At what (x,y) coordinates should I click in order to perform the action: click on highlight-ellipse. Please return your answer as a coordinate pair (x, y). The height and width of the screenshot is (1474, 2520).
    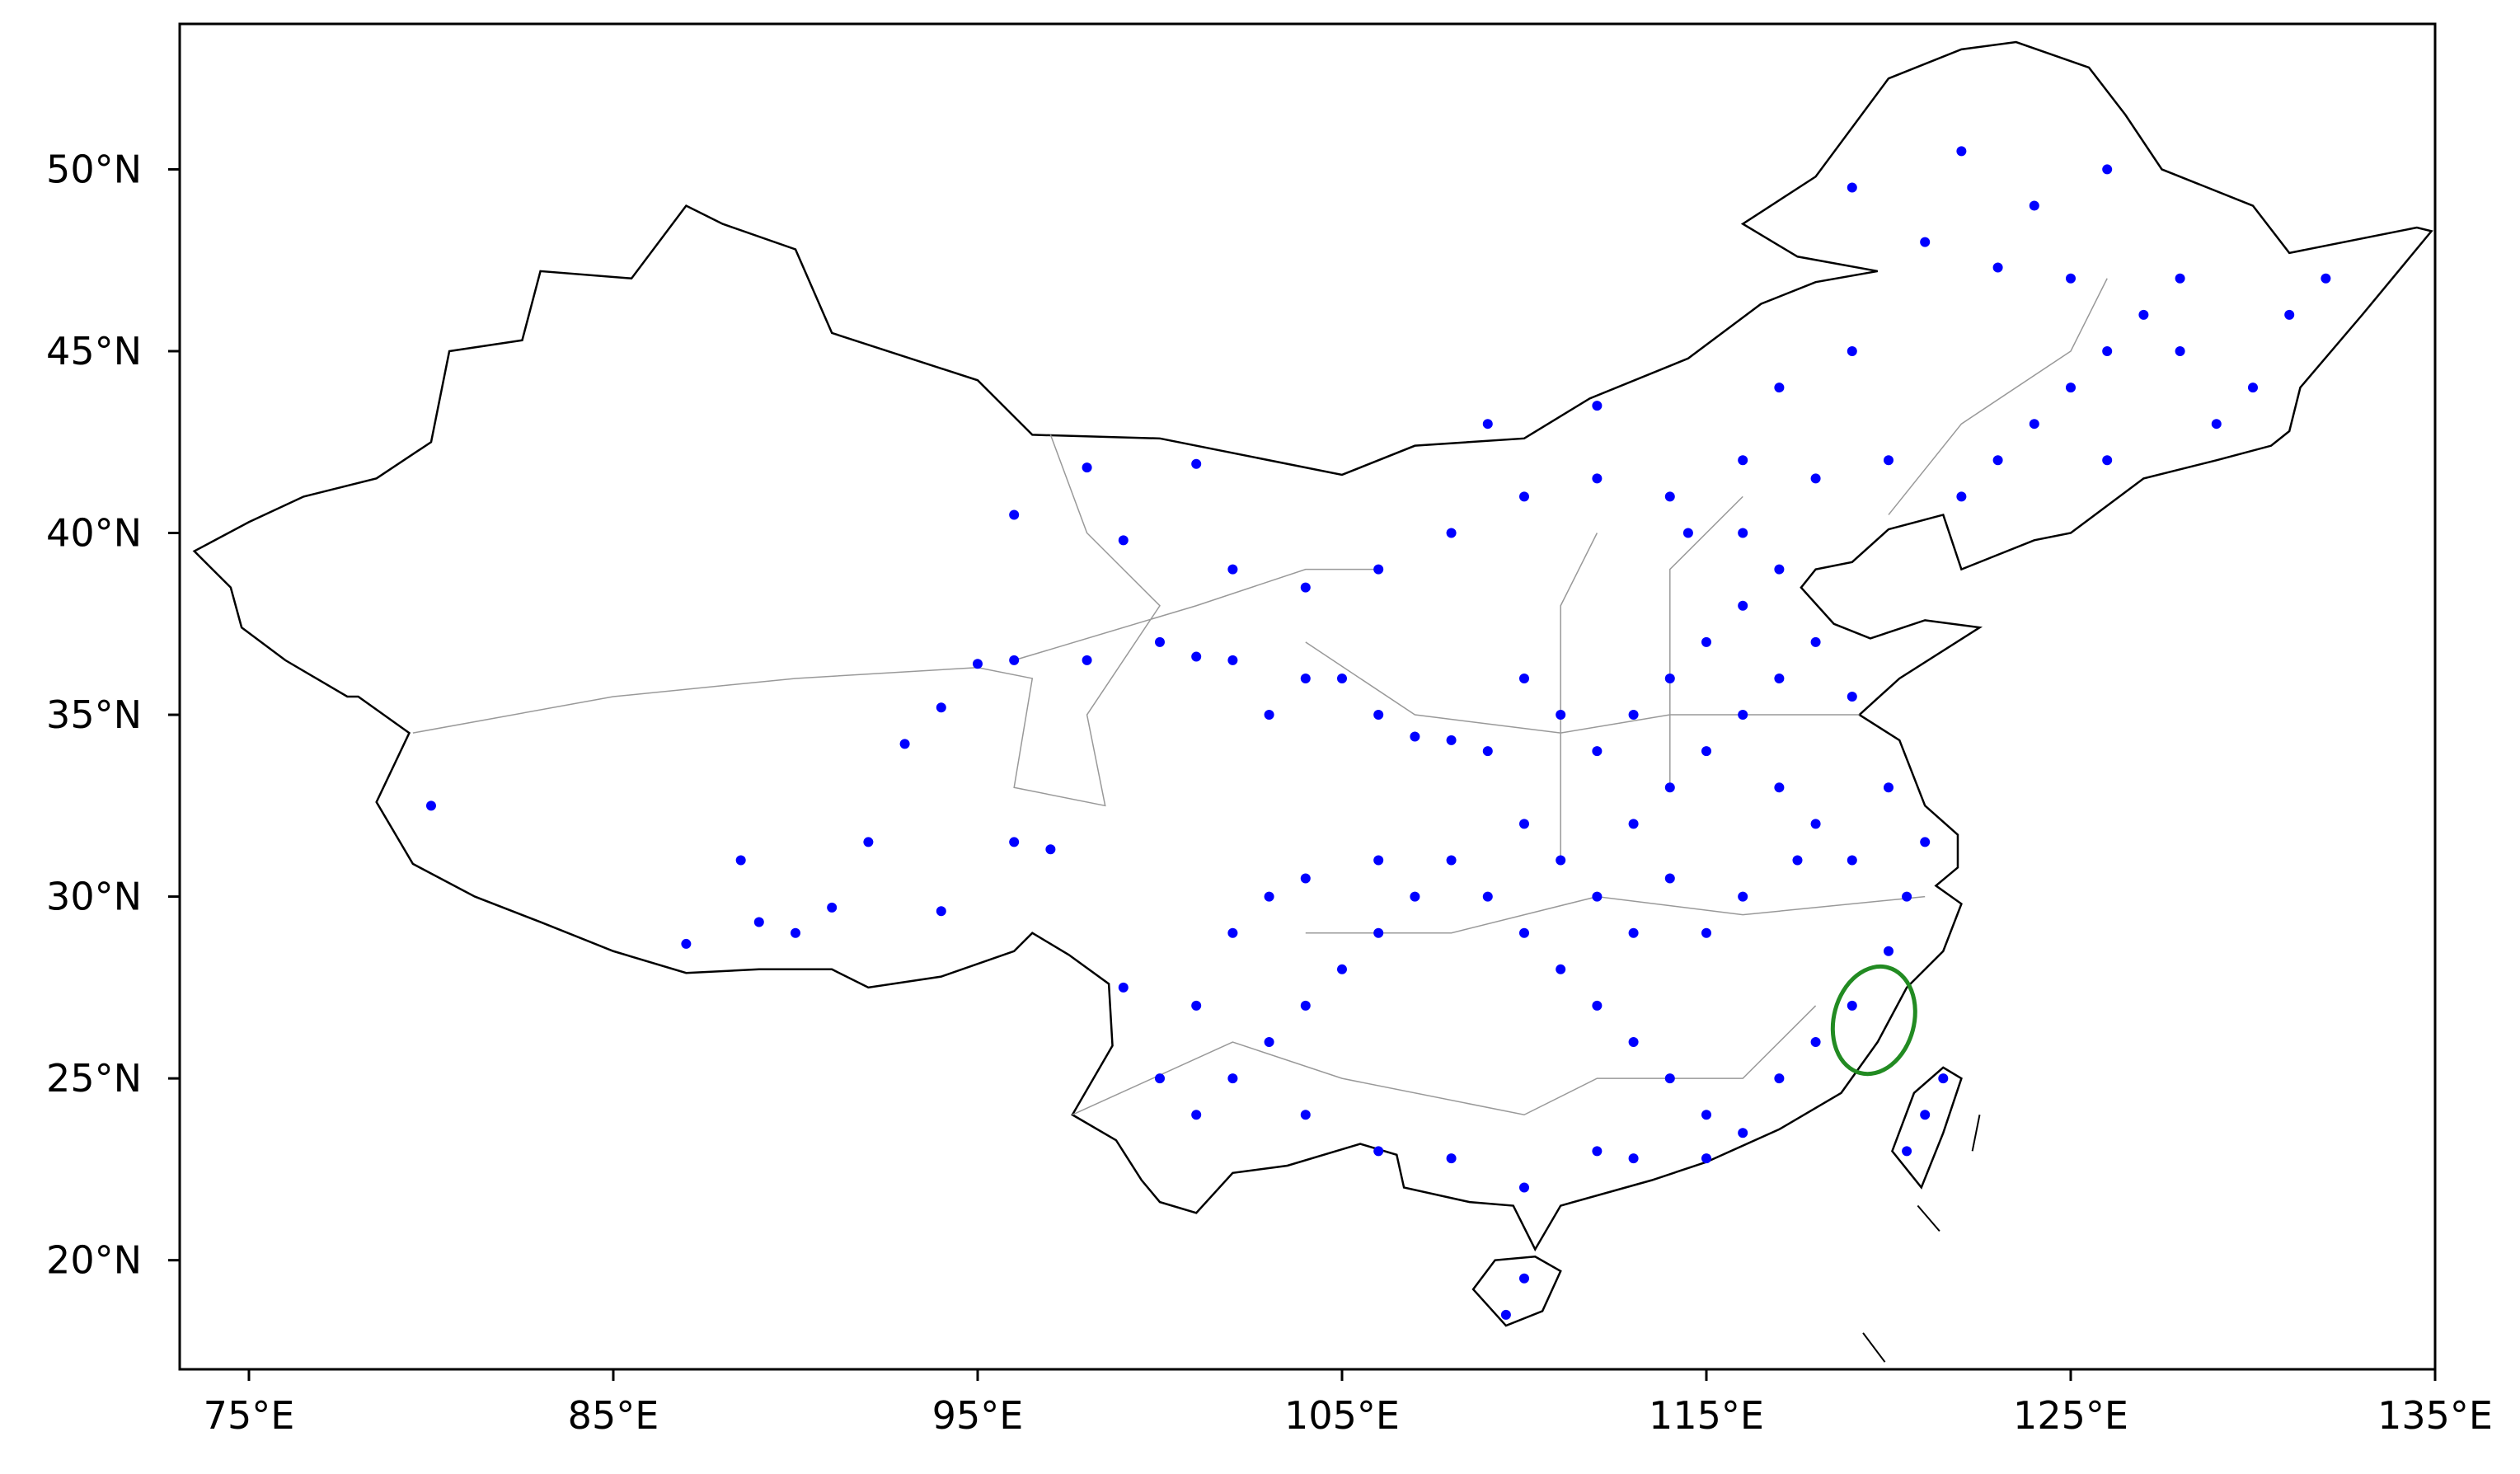
    Looking at the image, I should click on (1873, 1020).